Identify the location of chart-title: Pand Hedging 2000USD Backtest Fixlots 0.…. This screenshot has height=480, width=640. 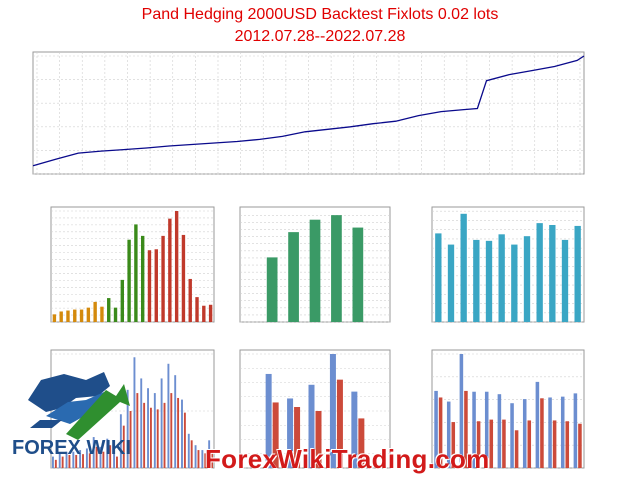
(320, 14).